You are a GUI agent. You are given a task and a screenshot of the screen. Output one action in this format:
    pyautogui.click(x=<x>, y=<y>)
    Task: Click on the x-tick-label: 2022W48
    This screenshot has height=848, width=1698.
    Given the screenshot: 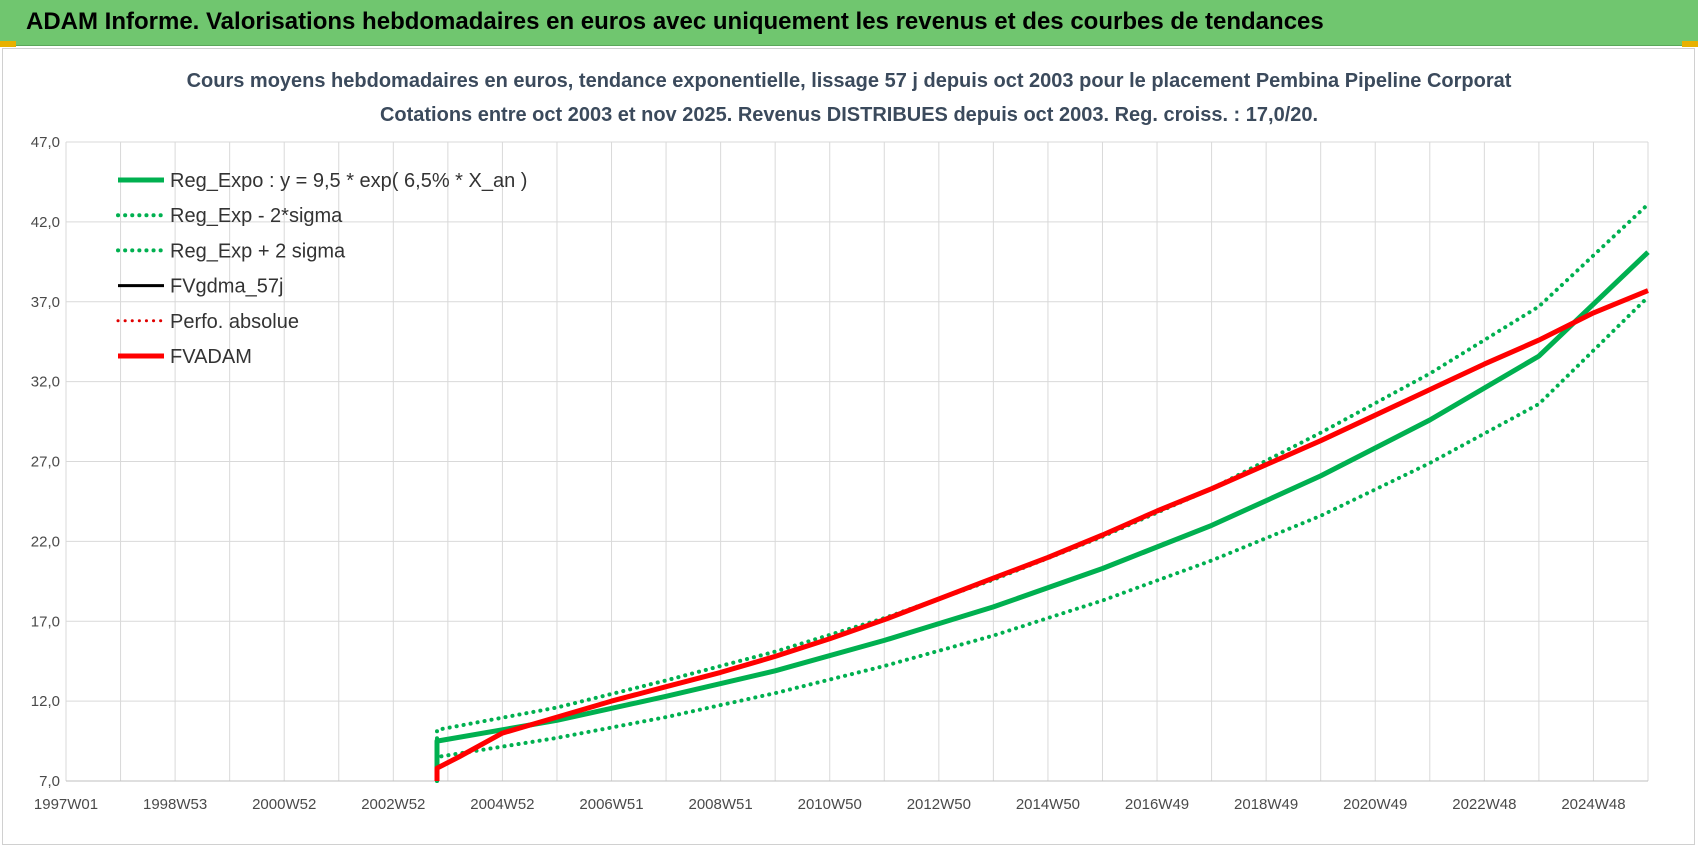 What is the action you would take?
    pyautogui.click(x=1484, y=804)
    